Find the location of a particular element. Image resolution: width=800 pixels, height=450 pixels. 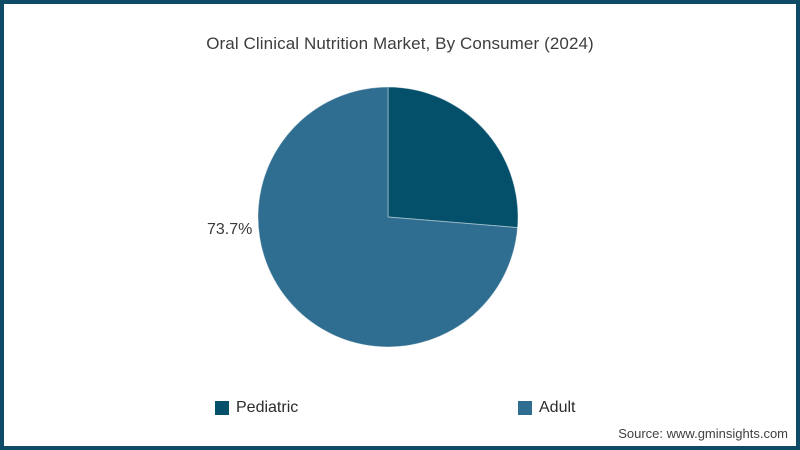

adult-slice-percentage-label: 73.7% is located at coordinates (230, 229).